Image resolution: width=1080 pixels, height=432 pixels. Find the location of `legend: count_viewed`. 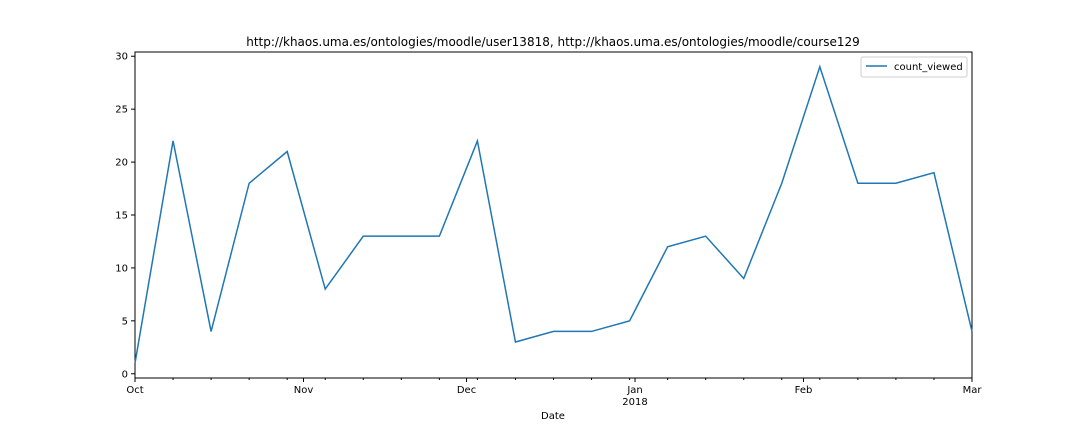

legend: count_viewed is located at coordinates (914, 67).